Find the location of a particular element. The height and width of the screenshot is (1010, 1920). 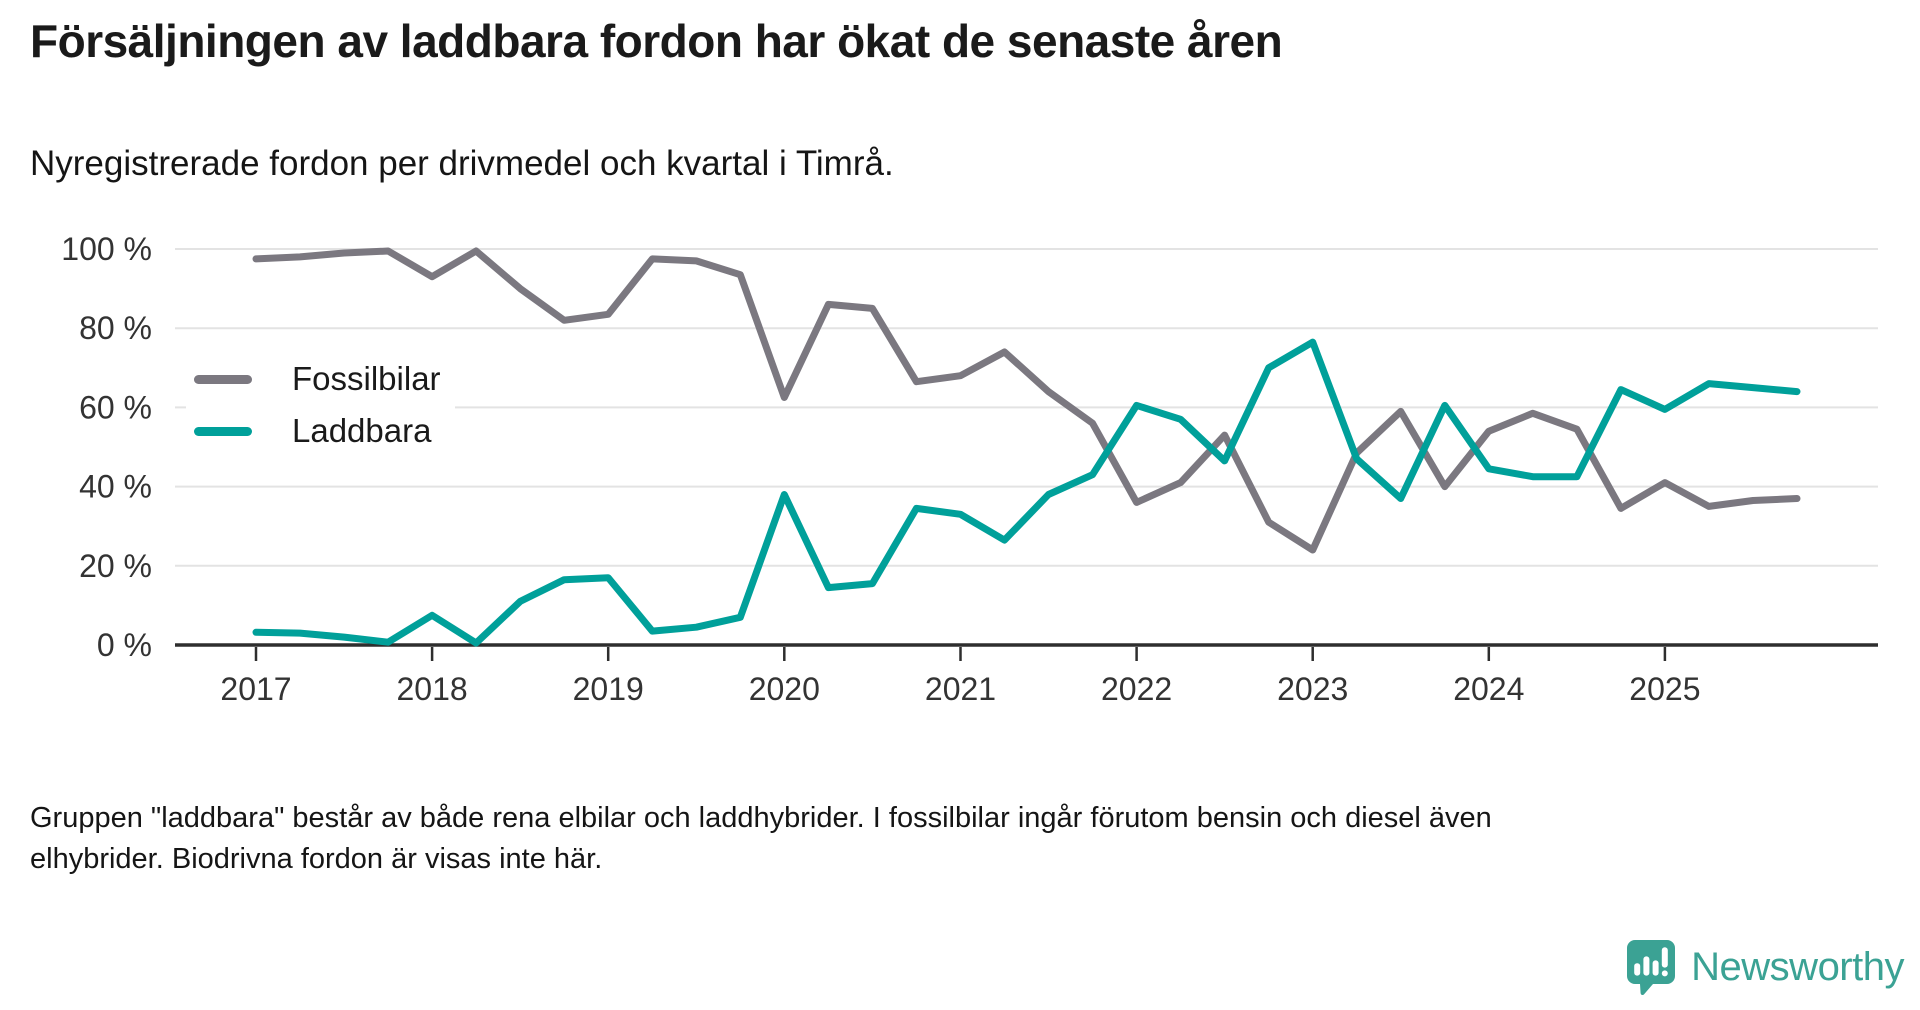

laddbara-label: Laddbara is located at coordinates (362, 430).